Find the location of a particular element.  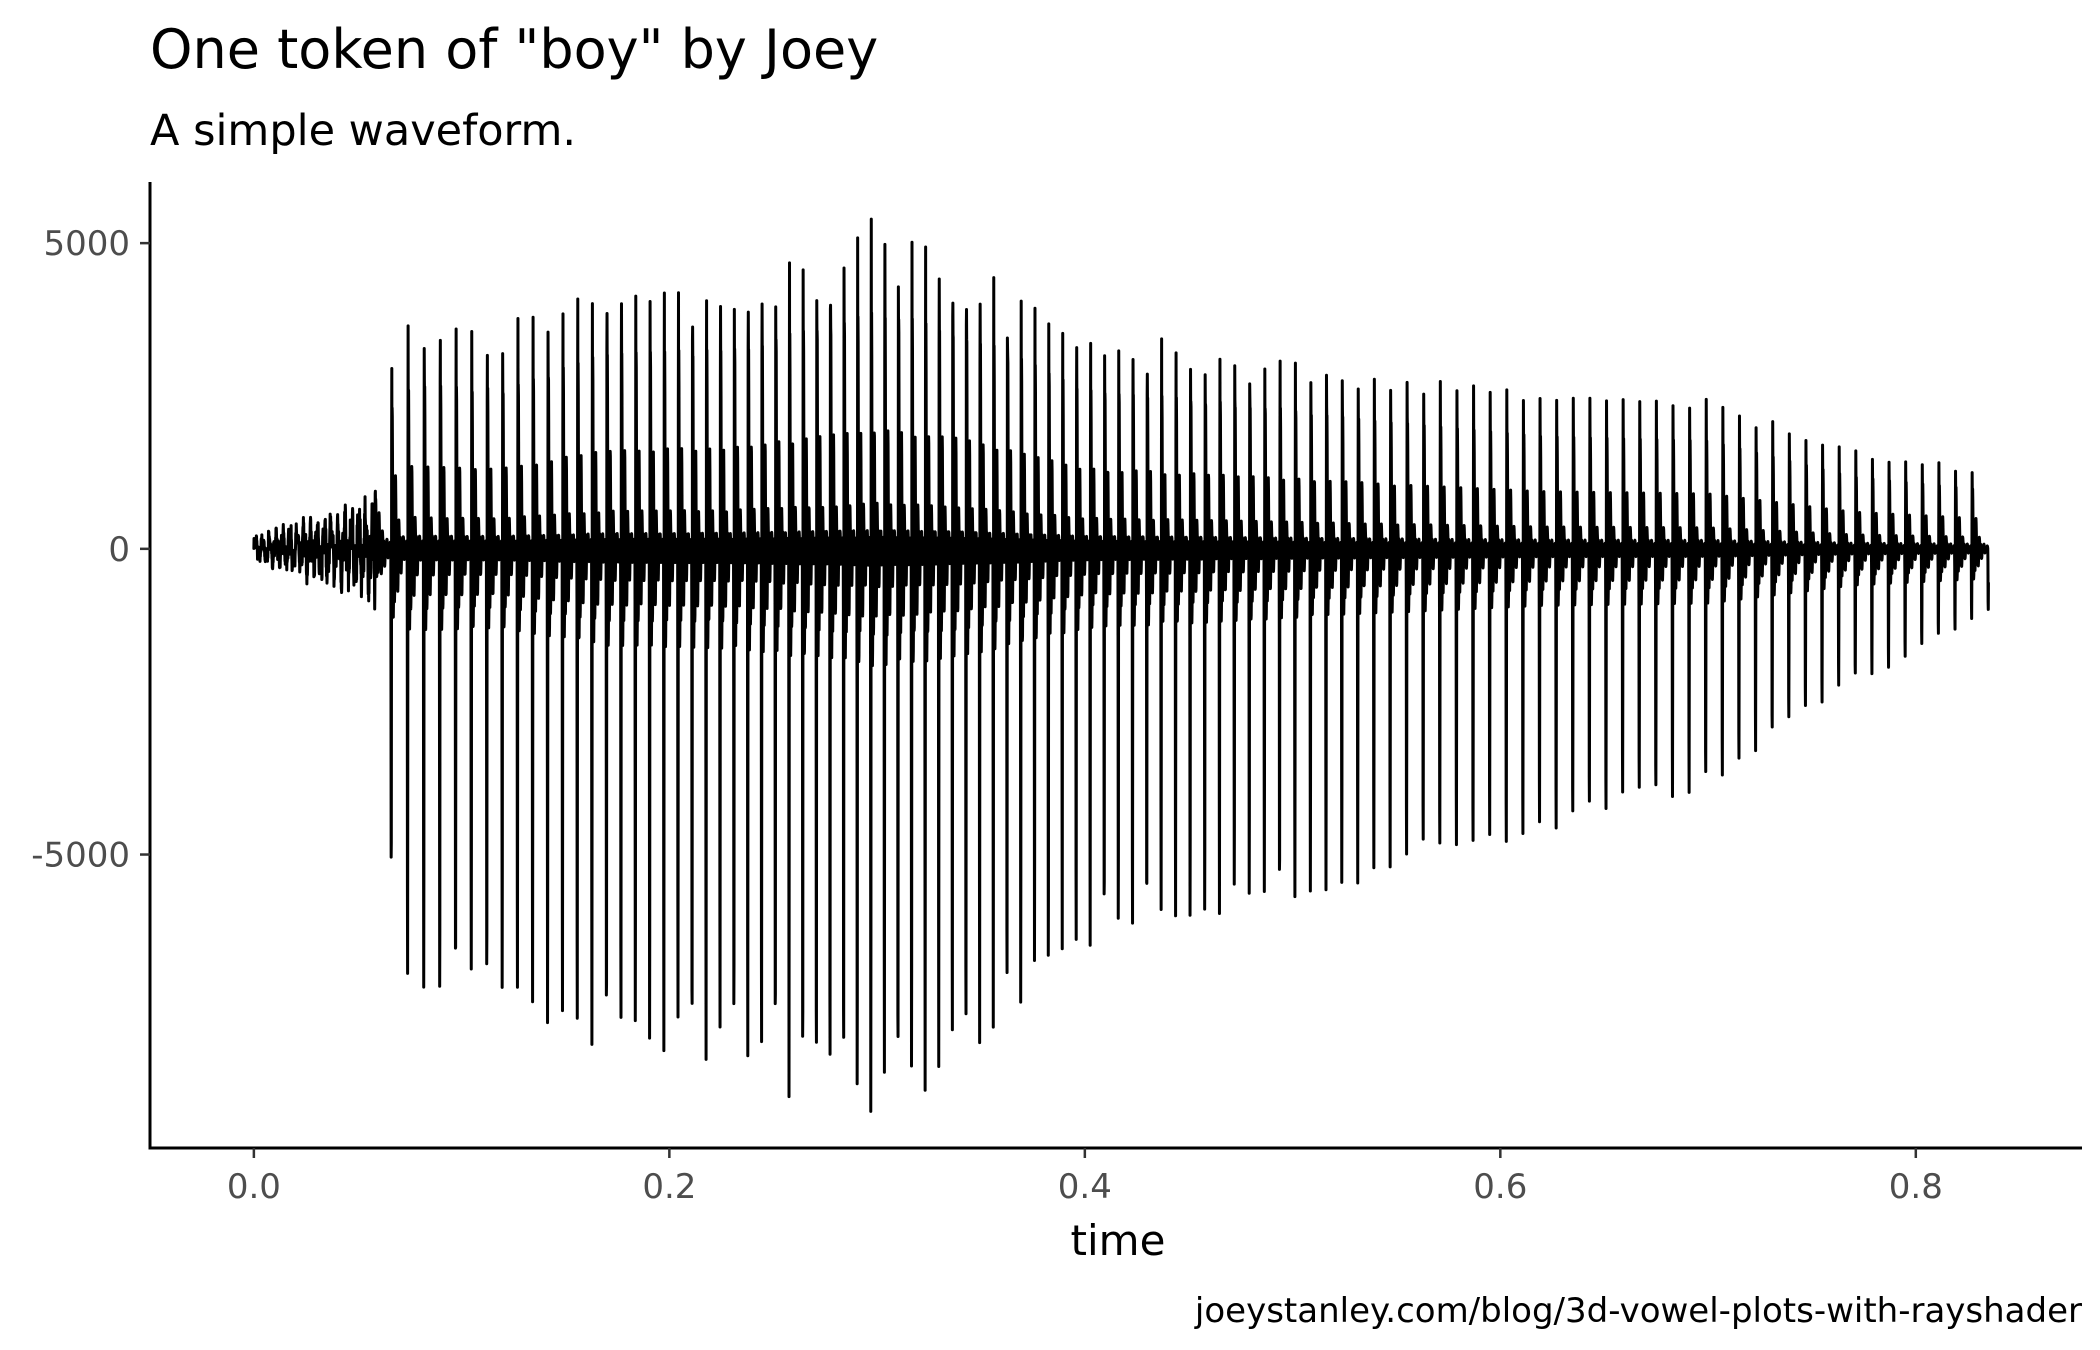

y-tick-label: 0 is located at coordinates (119, 550).